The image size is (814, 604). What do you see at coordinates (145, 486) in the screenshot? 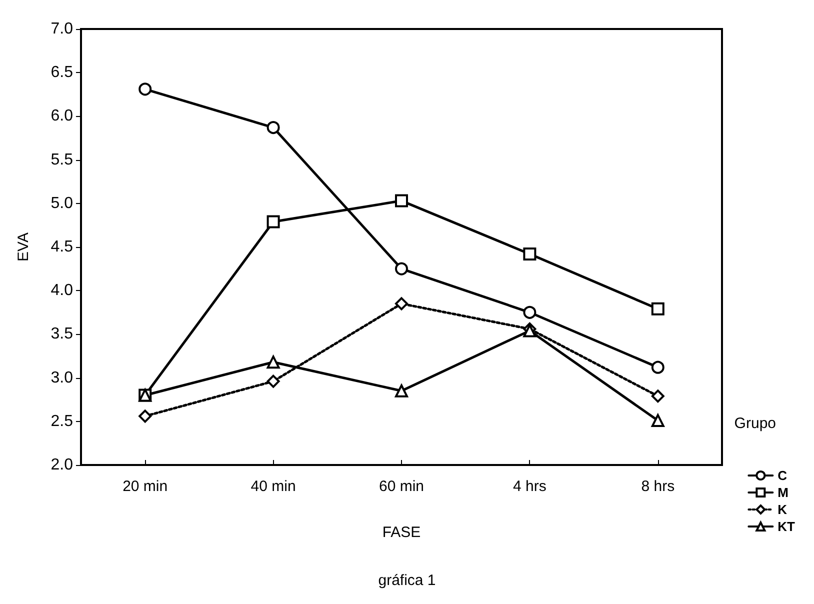
I see `x-tick-label: 20 min` at bounding box center [145, 486].